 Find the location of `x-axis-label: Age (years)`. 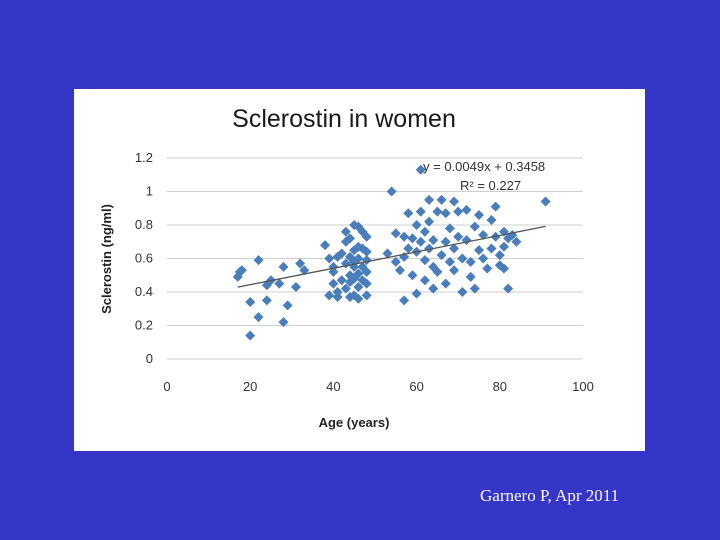

x-axis-label: Age (years) is located at coordinates (354, 422).